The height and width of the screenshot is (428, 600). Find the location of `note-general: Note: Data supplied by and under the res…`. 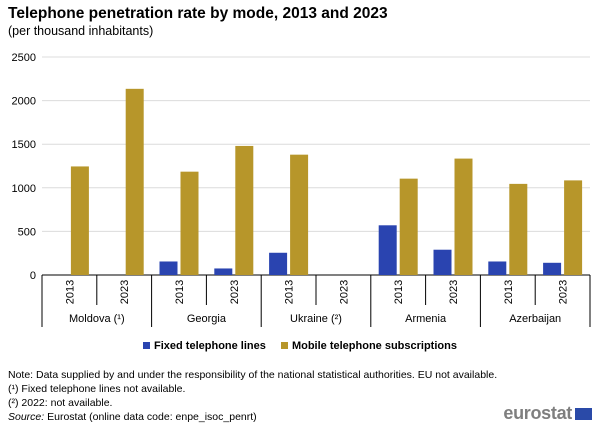

note-general: Note: Data supplied by and under the res… is located at coordinates (253, 375).